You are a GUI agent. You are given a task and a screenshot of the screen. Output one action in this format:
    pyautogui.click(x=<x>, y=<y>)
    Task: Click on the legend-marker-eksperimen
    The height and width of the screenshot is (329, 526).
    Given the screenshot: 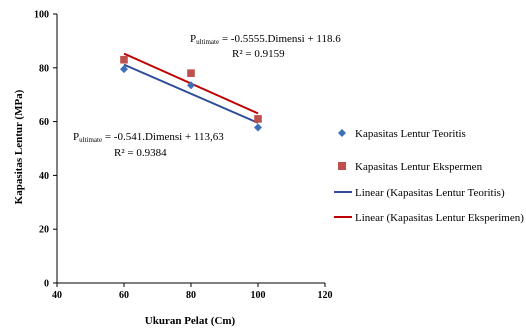 What is the action you would take?
    pyautogui.click(x=342, y=166)
    